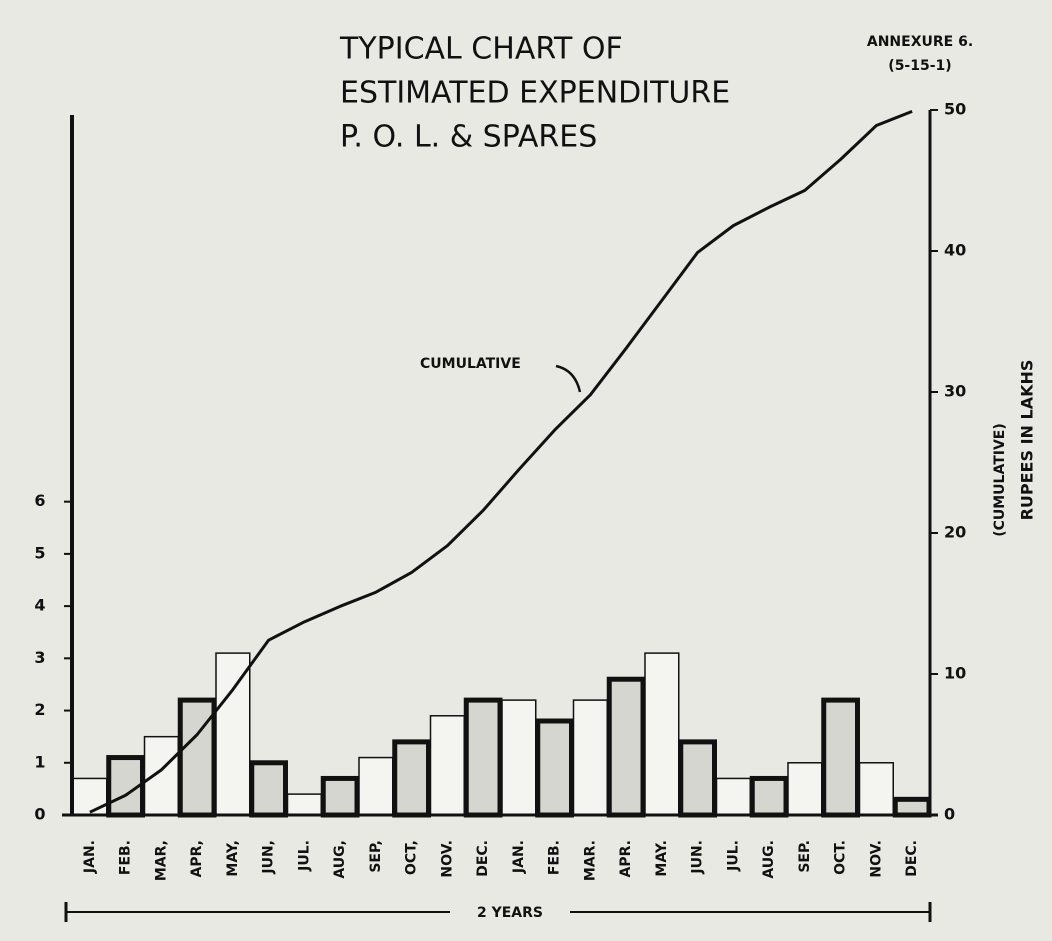 This screenshot has height=941, width=1052. I want to click on y-tick-label: 4, so click(39, 605).